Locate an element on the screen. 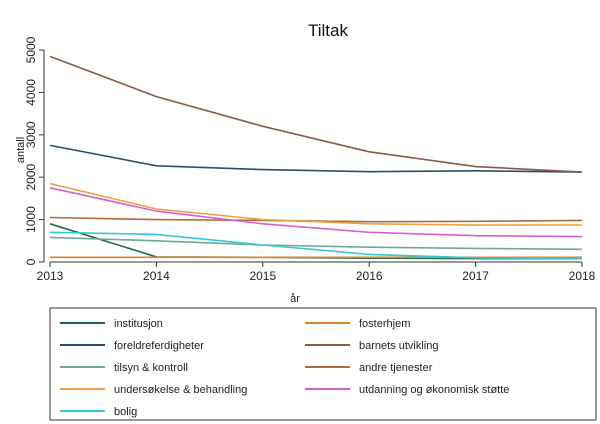  x-axis-label: år is located at coordinates (295, 299).